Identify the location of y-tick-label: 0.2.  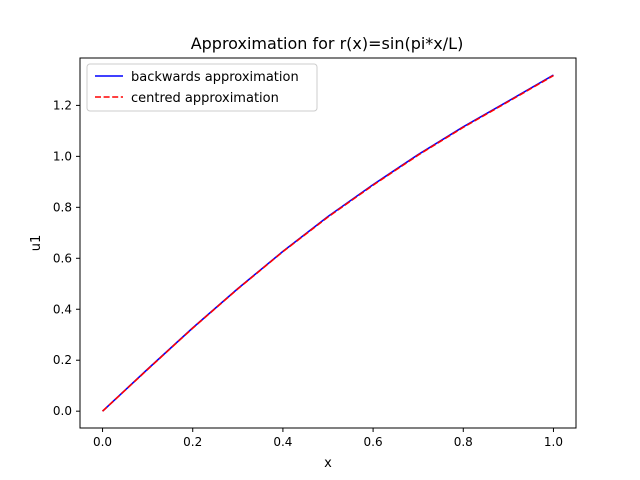
(62, 360).